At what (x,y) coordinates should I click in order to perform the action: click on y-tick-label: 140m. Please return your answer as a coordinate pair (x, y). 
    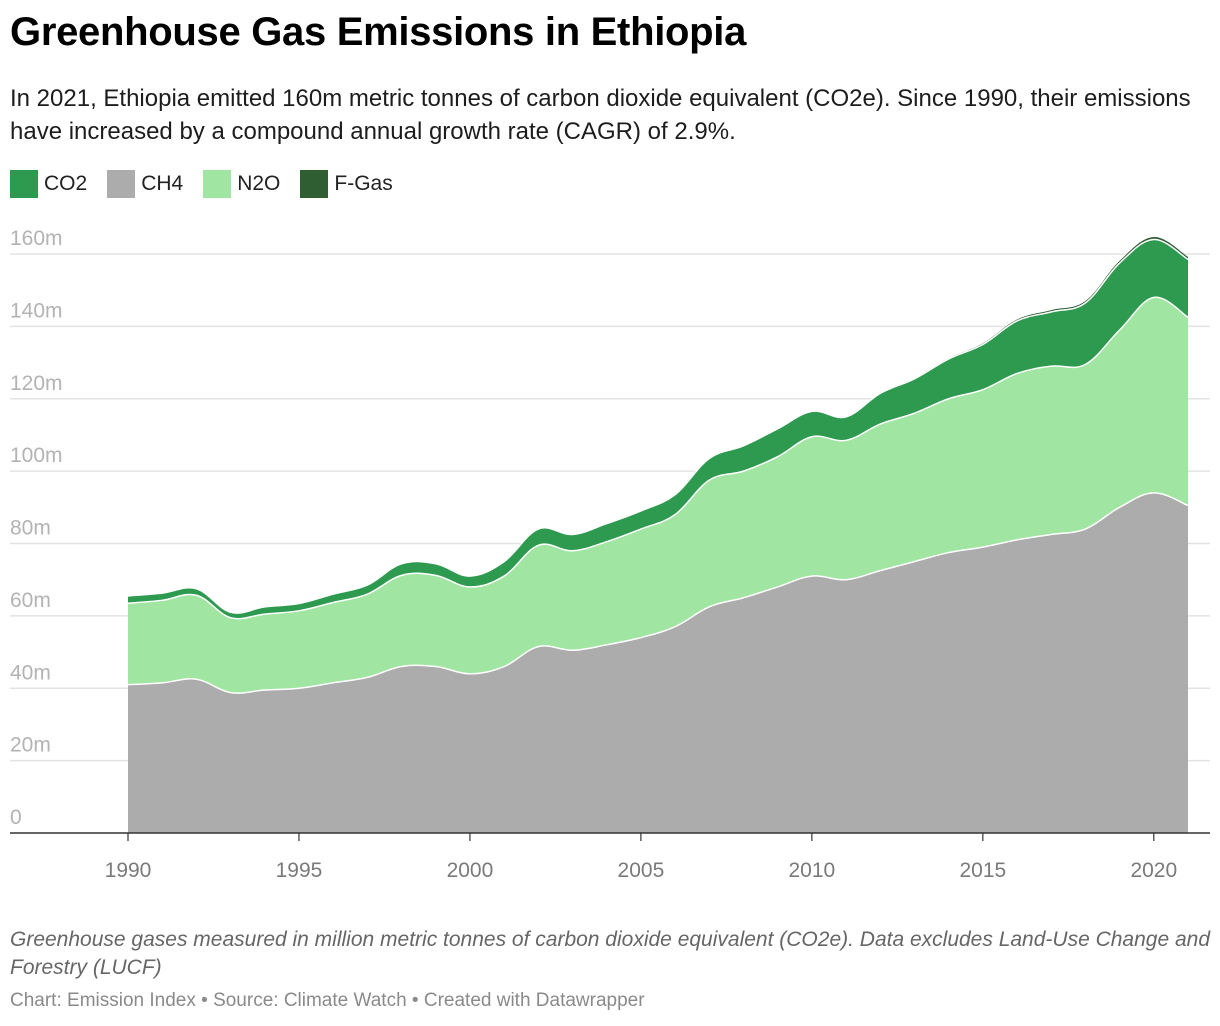
    Looking at the image, I should click on (36, 310).